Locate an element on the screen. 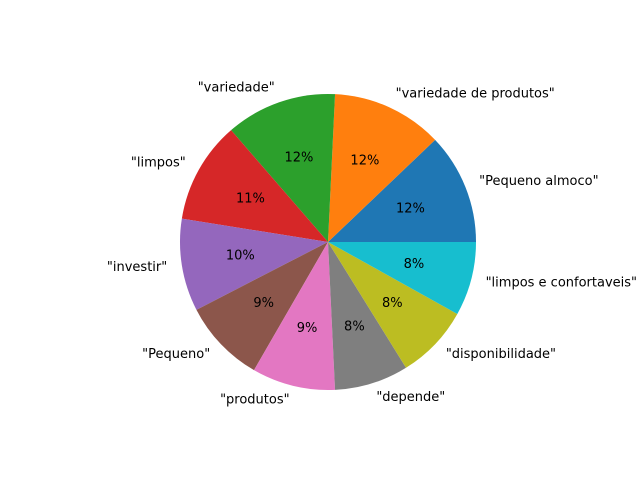 The width and height of the screenshot is (640, 484). slice-category-label: "Pequeno almoco" is located at coordinates (538, 181).